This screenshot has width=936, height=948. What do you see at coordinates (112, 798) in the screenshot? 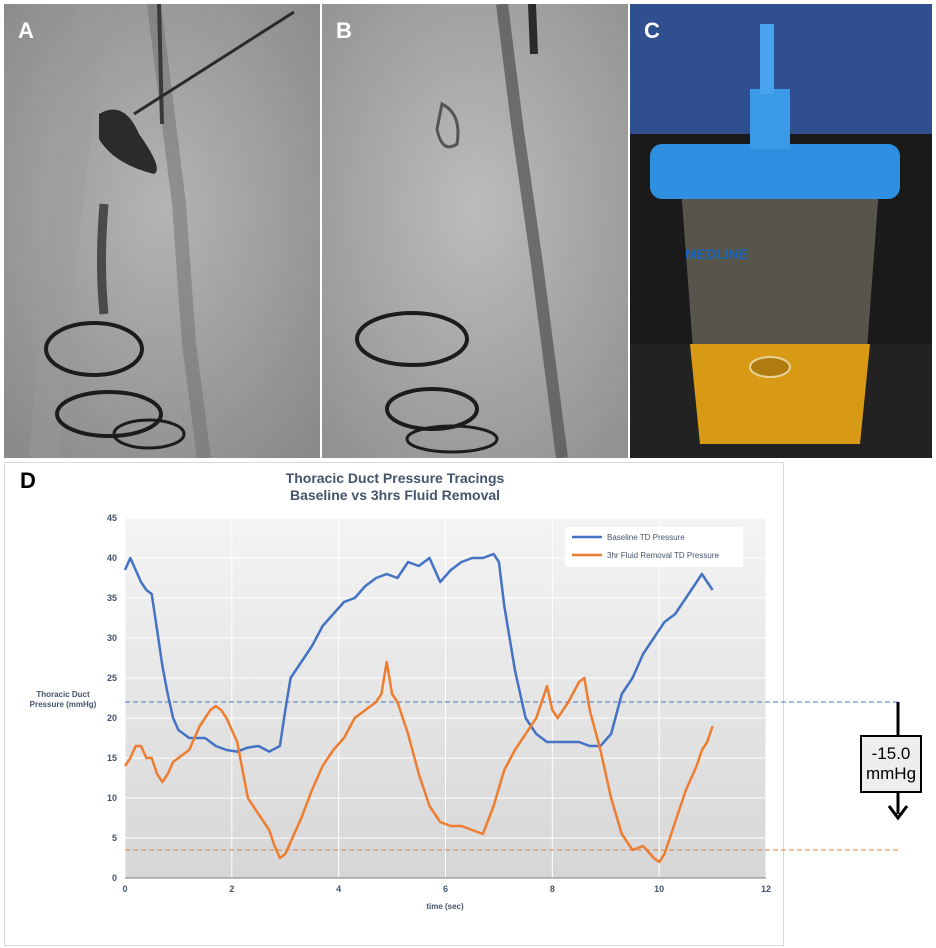
I see `y-tick-label: 10` at bounding box center [112, 798].